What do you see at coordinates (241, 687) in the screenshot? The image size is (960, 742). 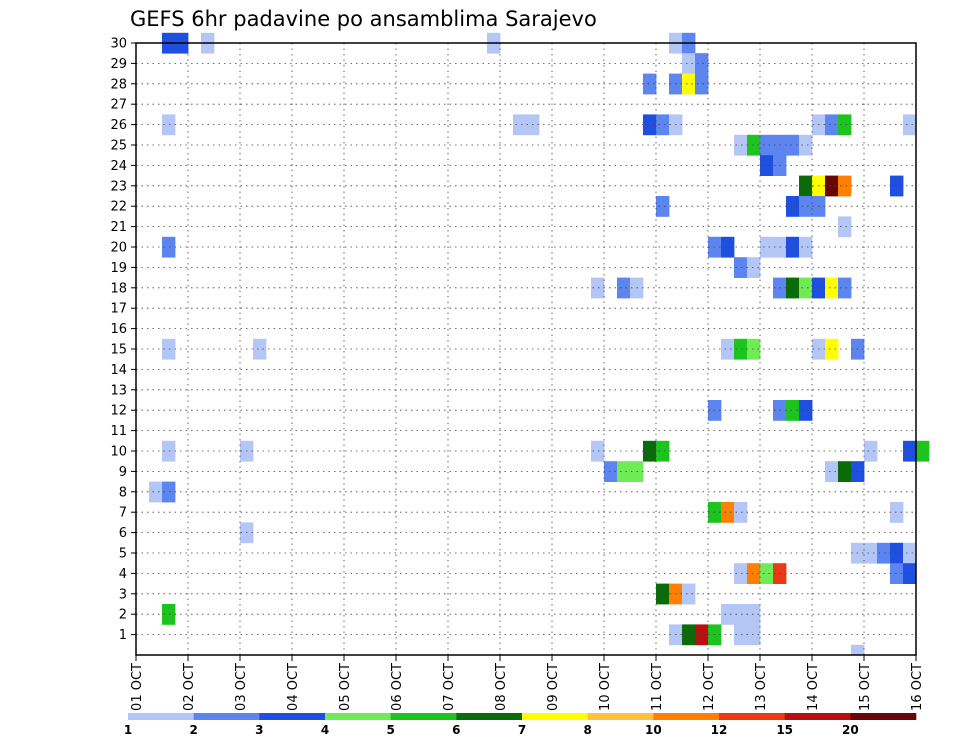 I see `x-tick-label: 03 OCT` at bounding box center [241, 687].